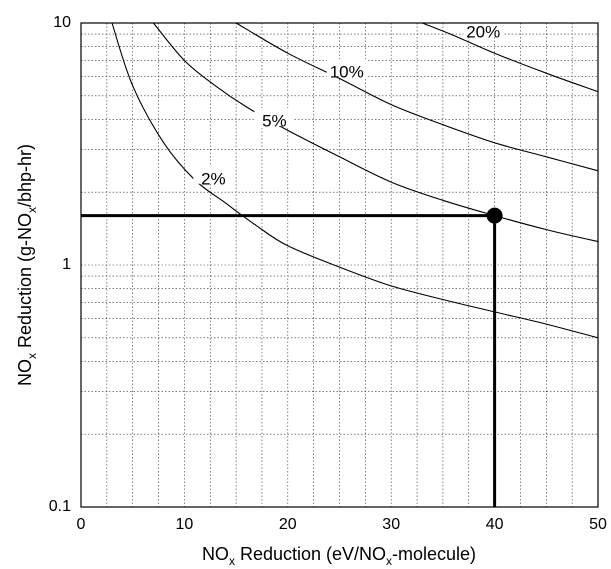 The width and height of the screenshot is (611, 569). What do you see at coordinates (494, 215) in the screenshot?
I see `operating-point-marker` at bounding box center [494, 215].